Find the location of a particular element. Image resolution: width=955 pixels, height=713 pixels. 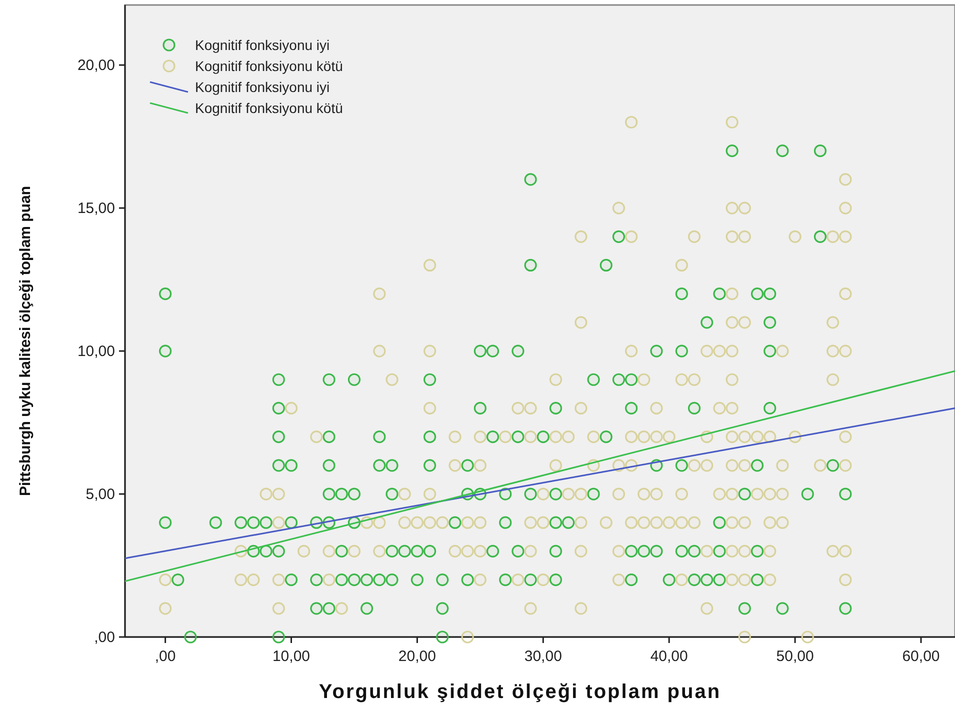

y-tick-label: 10,00 is located at coordinates (96, 351).